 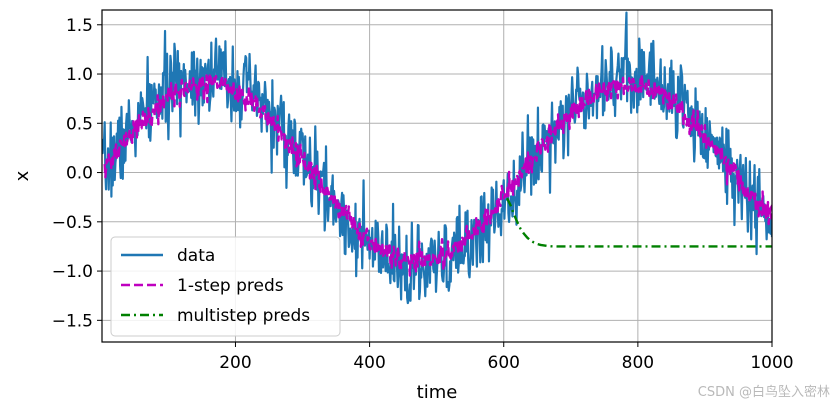 What do you see at coordinates (763, 392) in the screenshot?
I see `watermark: CSDN @白鸟坠入密林` at bounding box center [763, 392].